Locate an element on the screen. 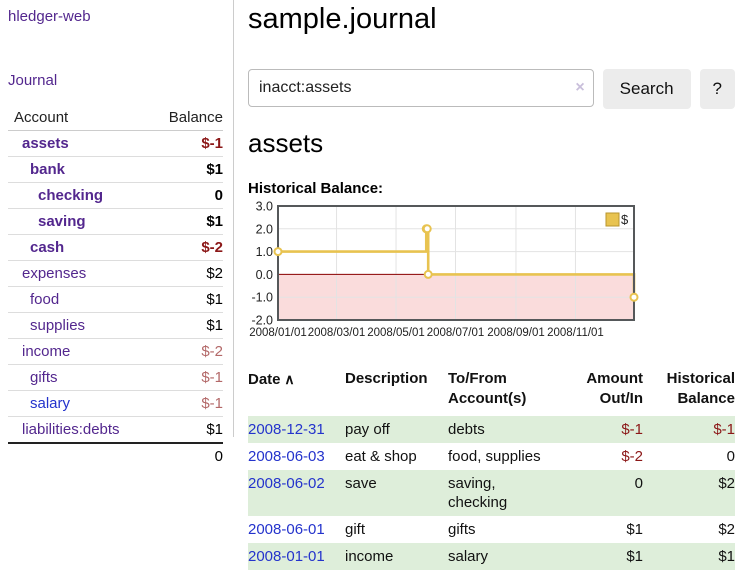 The width and height of the screenshot is (742, 582). transaction-amount: 0 is located at coordinates (638, 483).